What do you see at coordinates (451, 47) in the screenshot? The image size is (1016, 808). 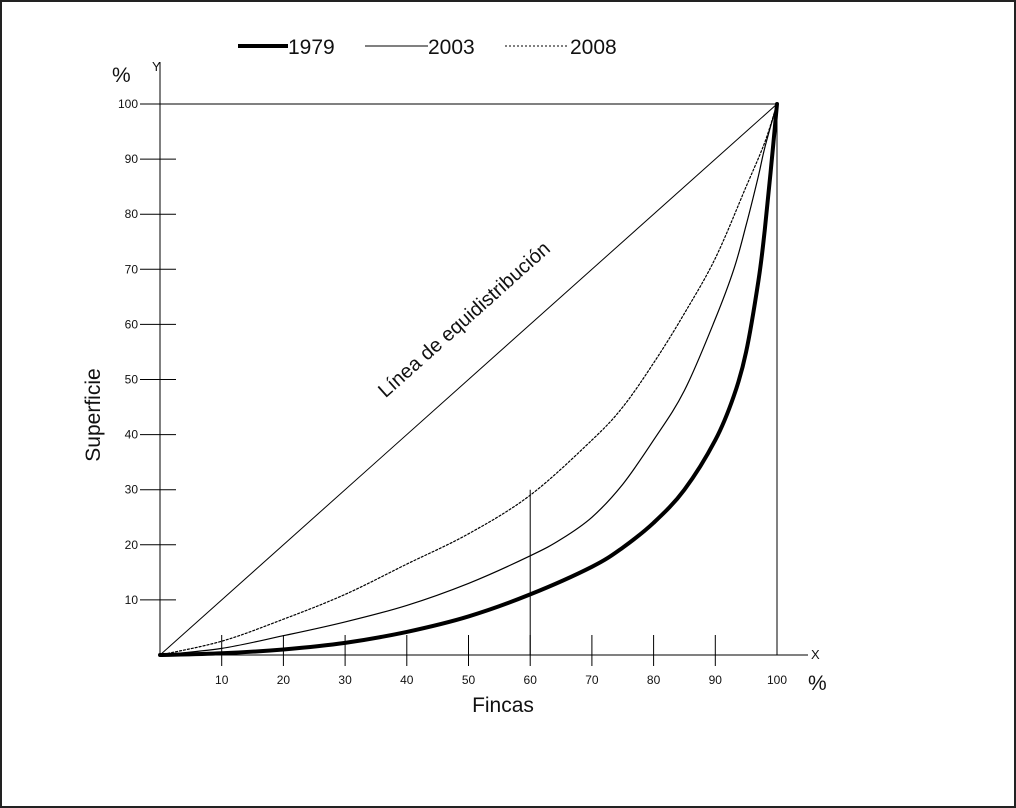 I see `legend-label-2003: 2003` at bounding box center [451, 47].